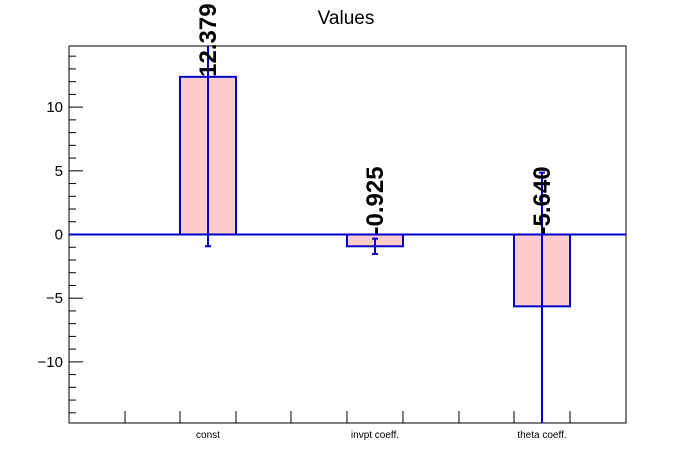  What do you see at coordinates (54, 107) in the screenshot?
I see `y-tick-label: 10` at bounding box center [54, 107].